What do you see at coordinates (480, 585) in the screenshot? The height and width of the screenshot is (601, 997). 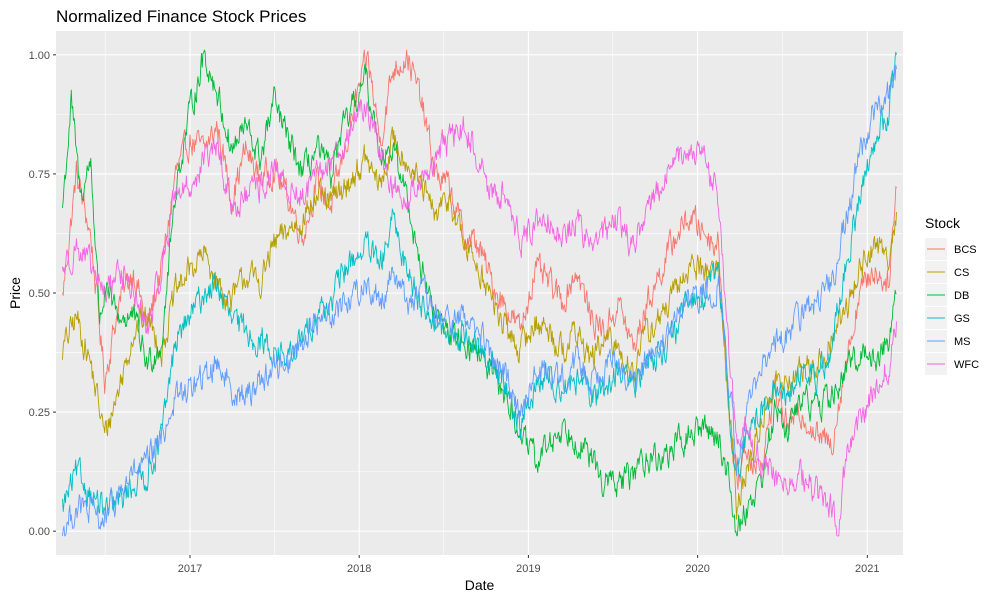 I see `x-axis-title: Date` at bounding box center [480, 585].